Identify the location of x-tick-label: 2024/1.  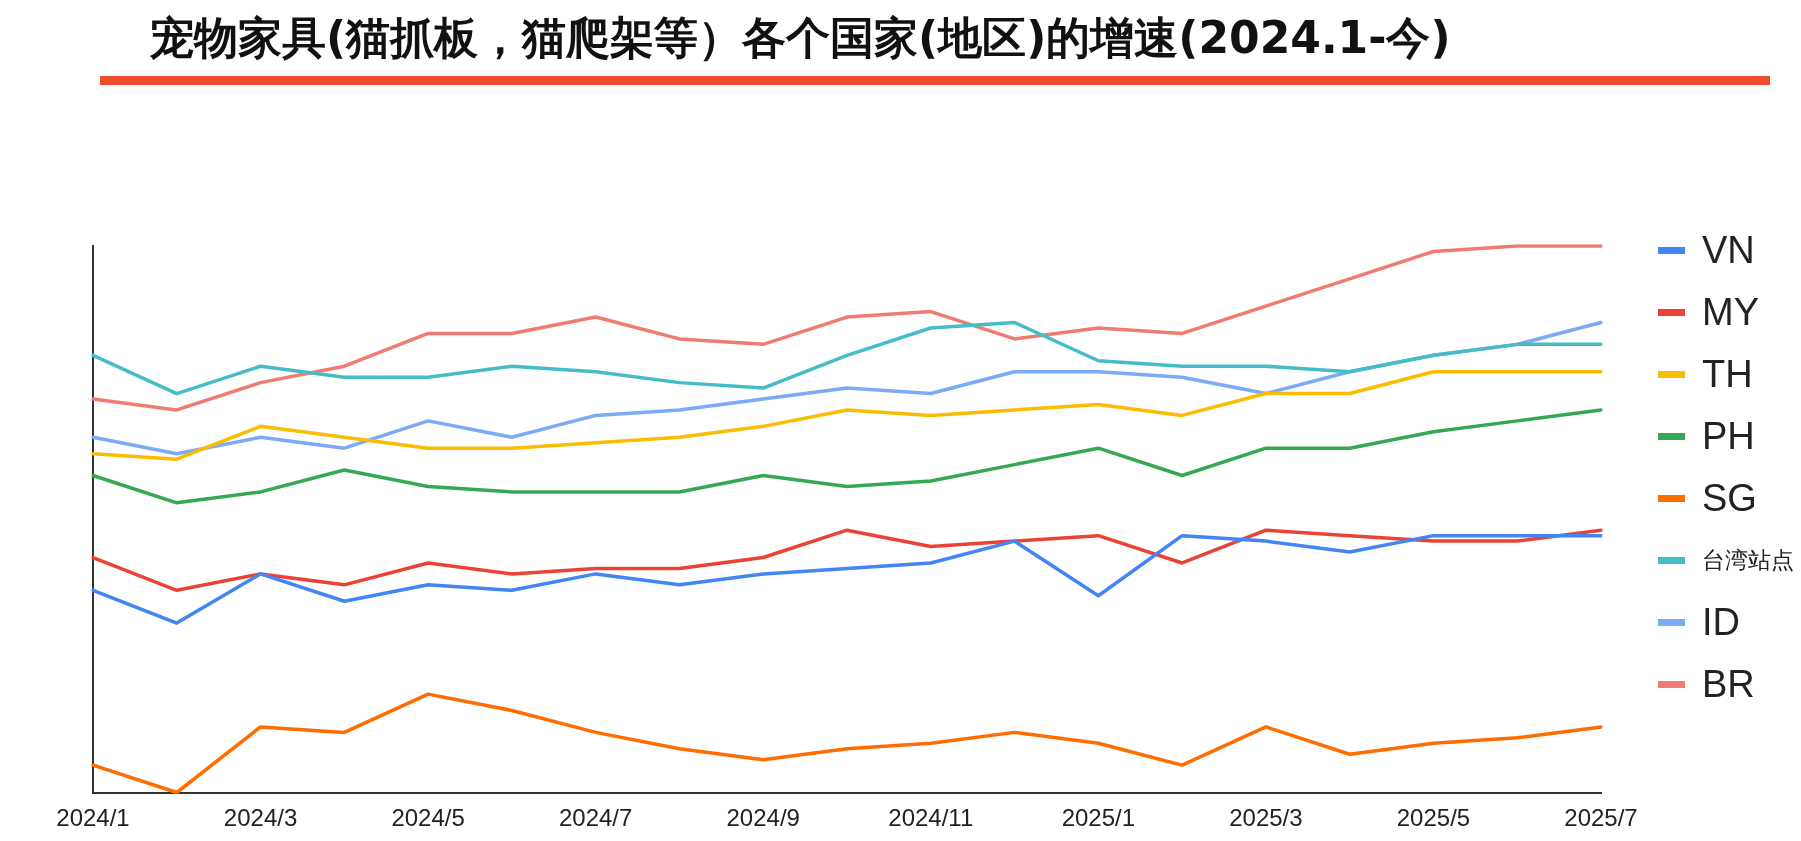
(93, 817).